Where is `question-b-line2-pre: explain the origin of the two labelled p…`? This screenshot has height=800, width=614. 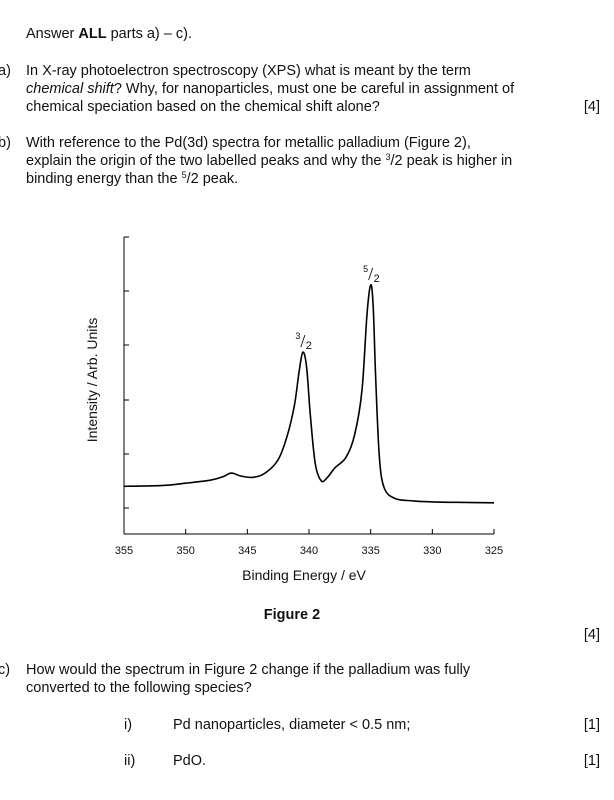
question-b-line2-pre: explain the origin of the two labelled p… is located at coordinates (206, 161).